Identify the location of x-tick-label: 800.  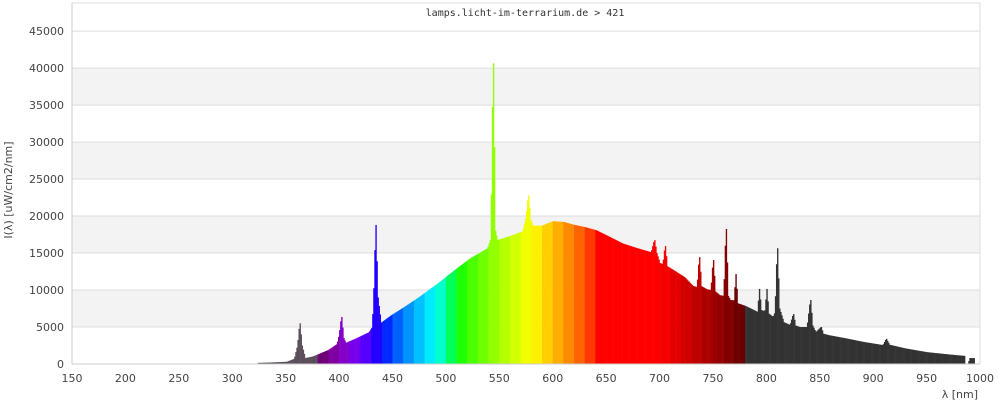
(766, 378).